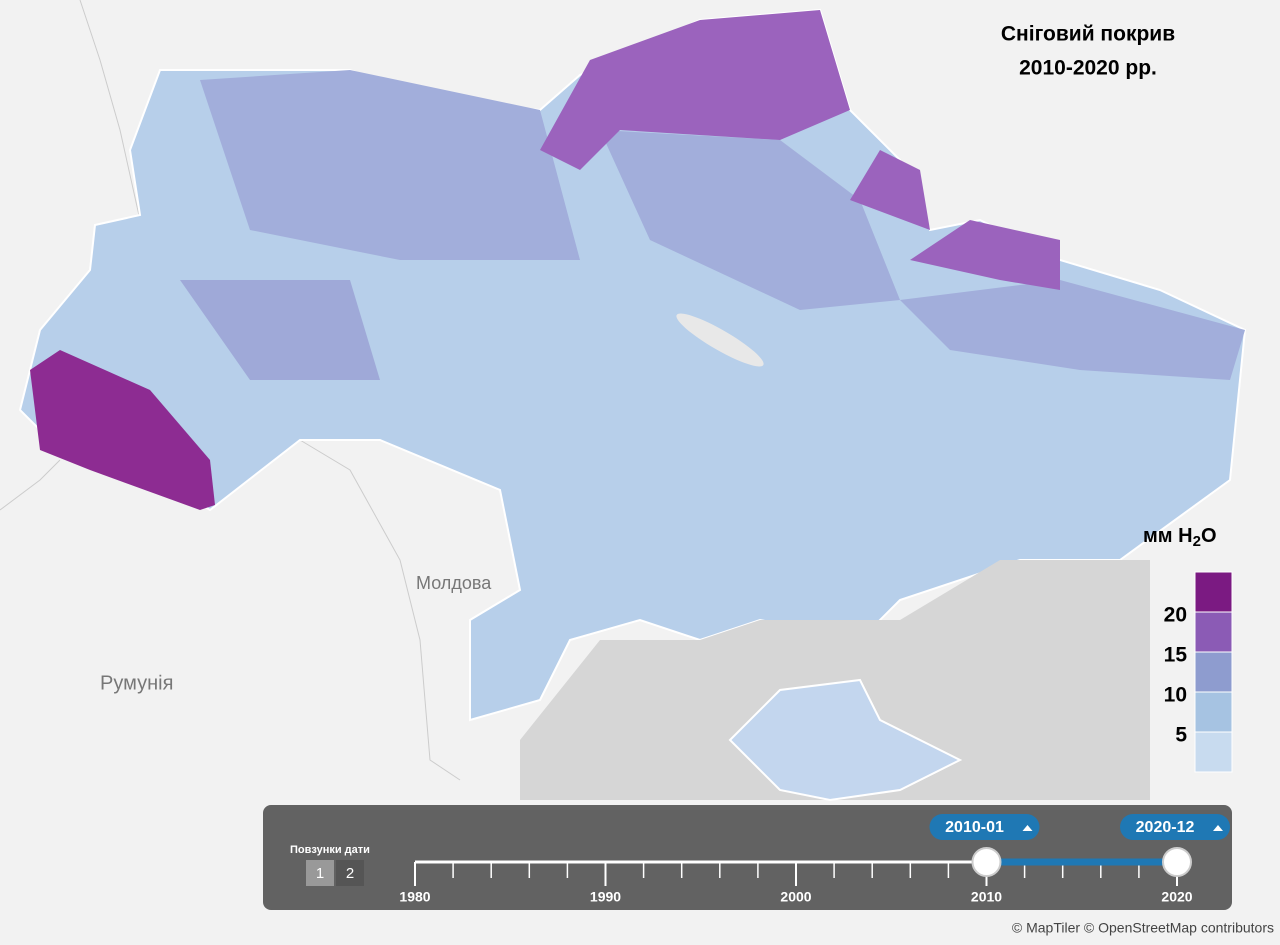 This screenshot has width=1280, height=945. What do you see at coordinates (845, 740) in the screenshot?
I see `crimea` at bounding box center [845, 740].